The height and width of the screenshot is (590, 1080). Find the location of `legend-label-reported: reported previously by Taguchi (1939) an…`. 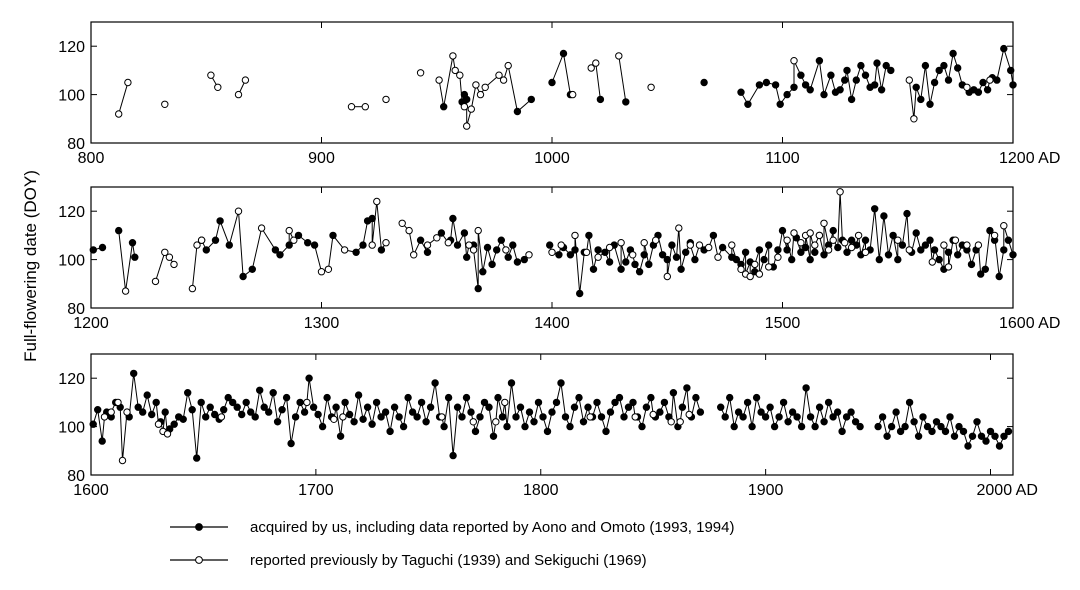

legend-label-reported: reported previously by Taguchi (1939) an… is located at coordinates (448, 560).